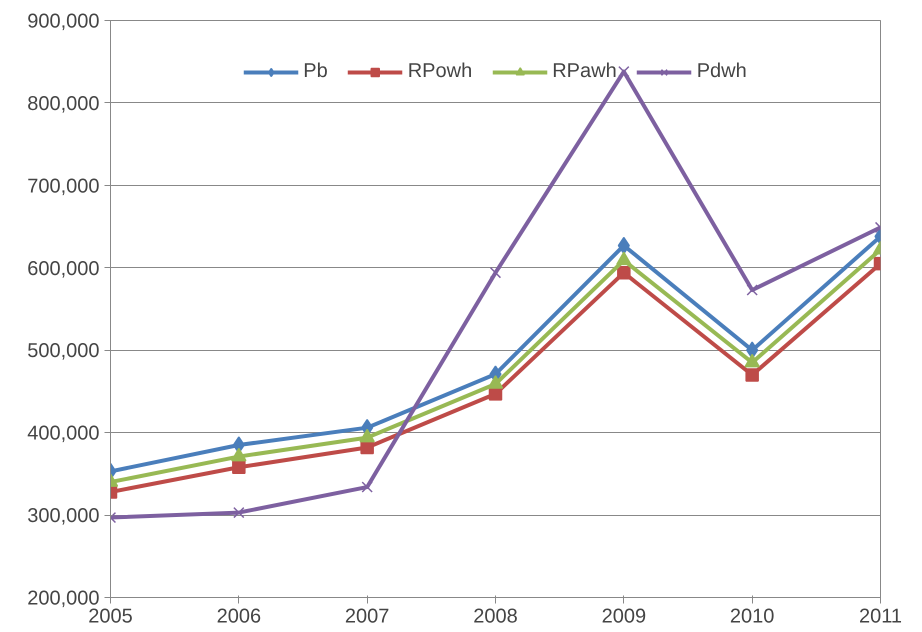 This screenshot has height=632, width=922. Describe the element at coordinates (367, 617) in the screenshot. I see `x-tick-label: 2007` at that location.